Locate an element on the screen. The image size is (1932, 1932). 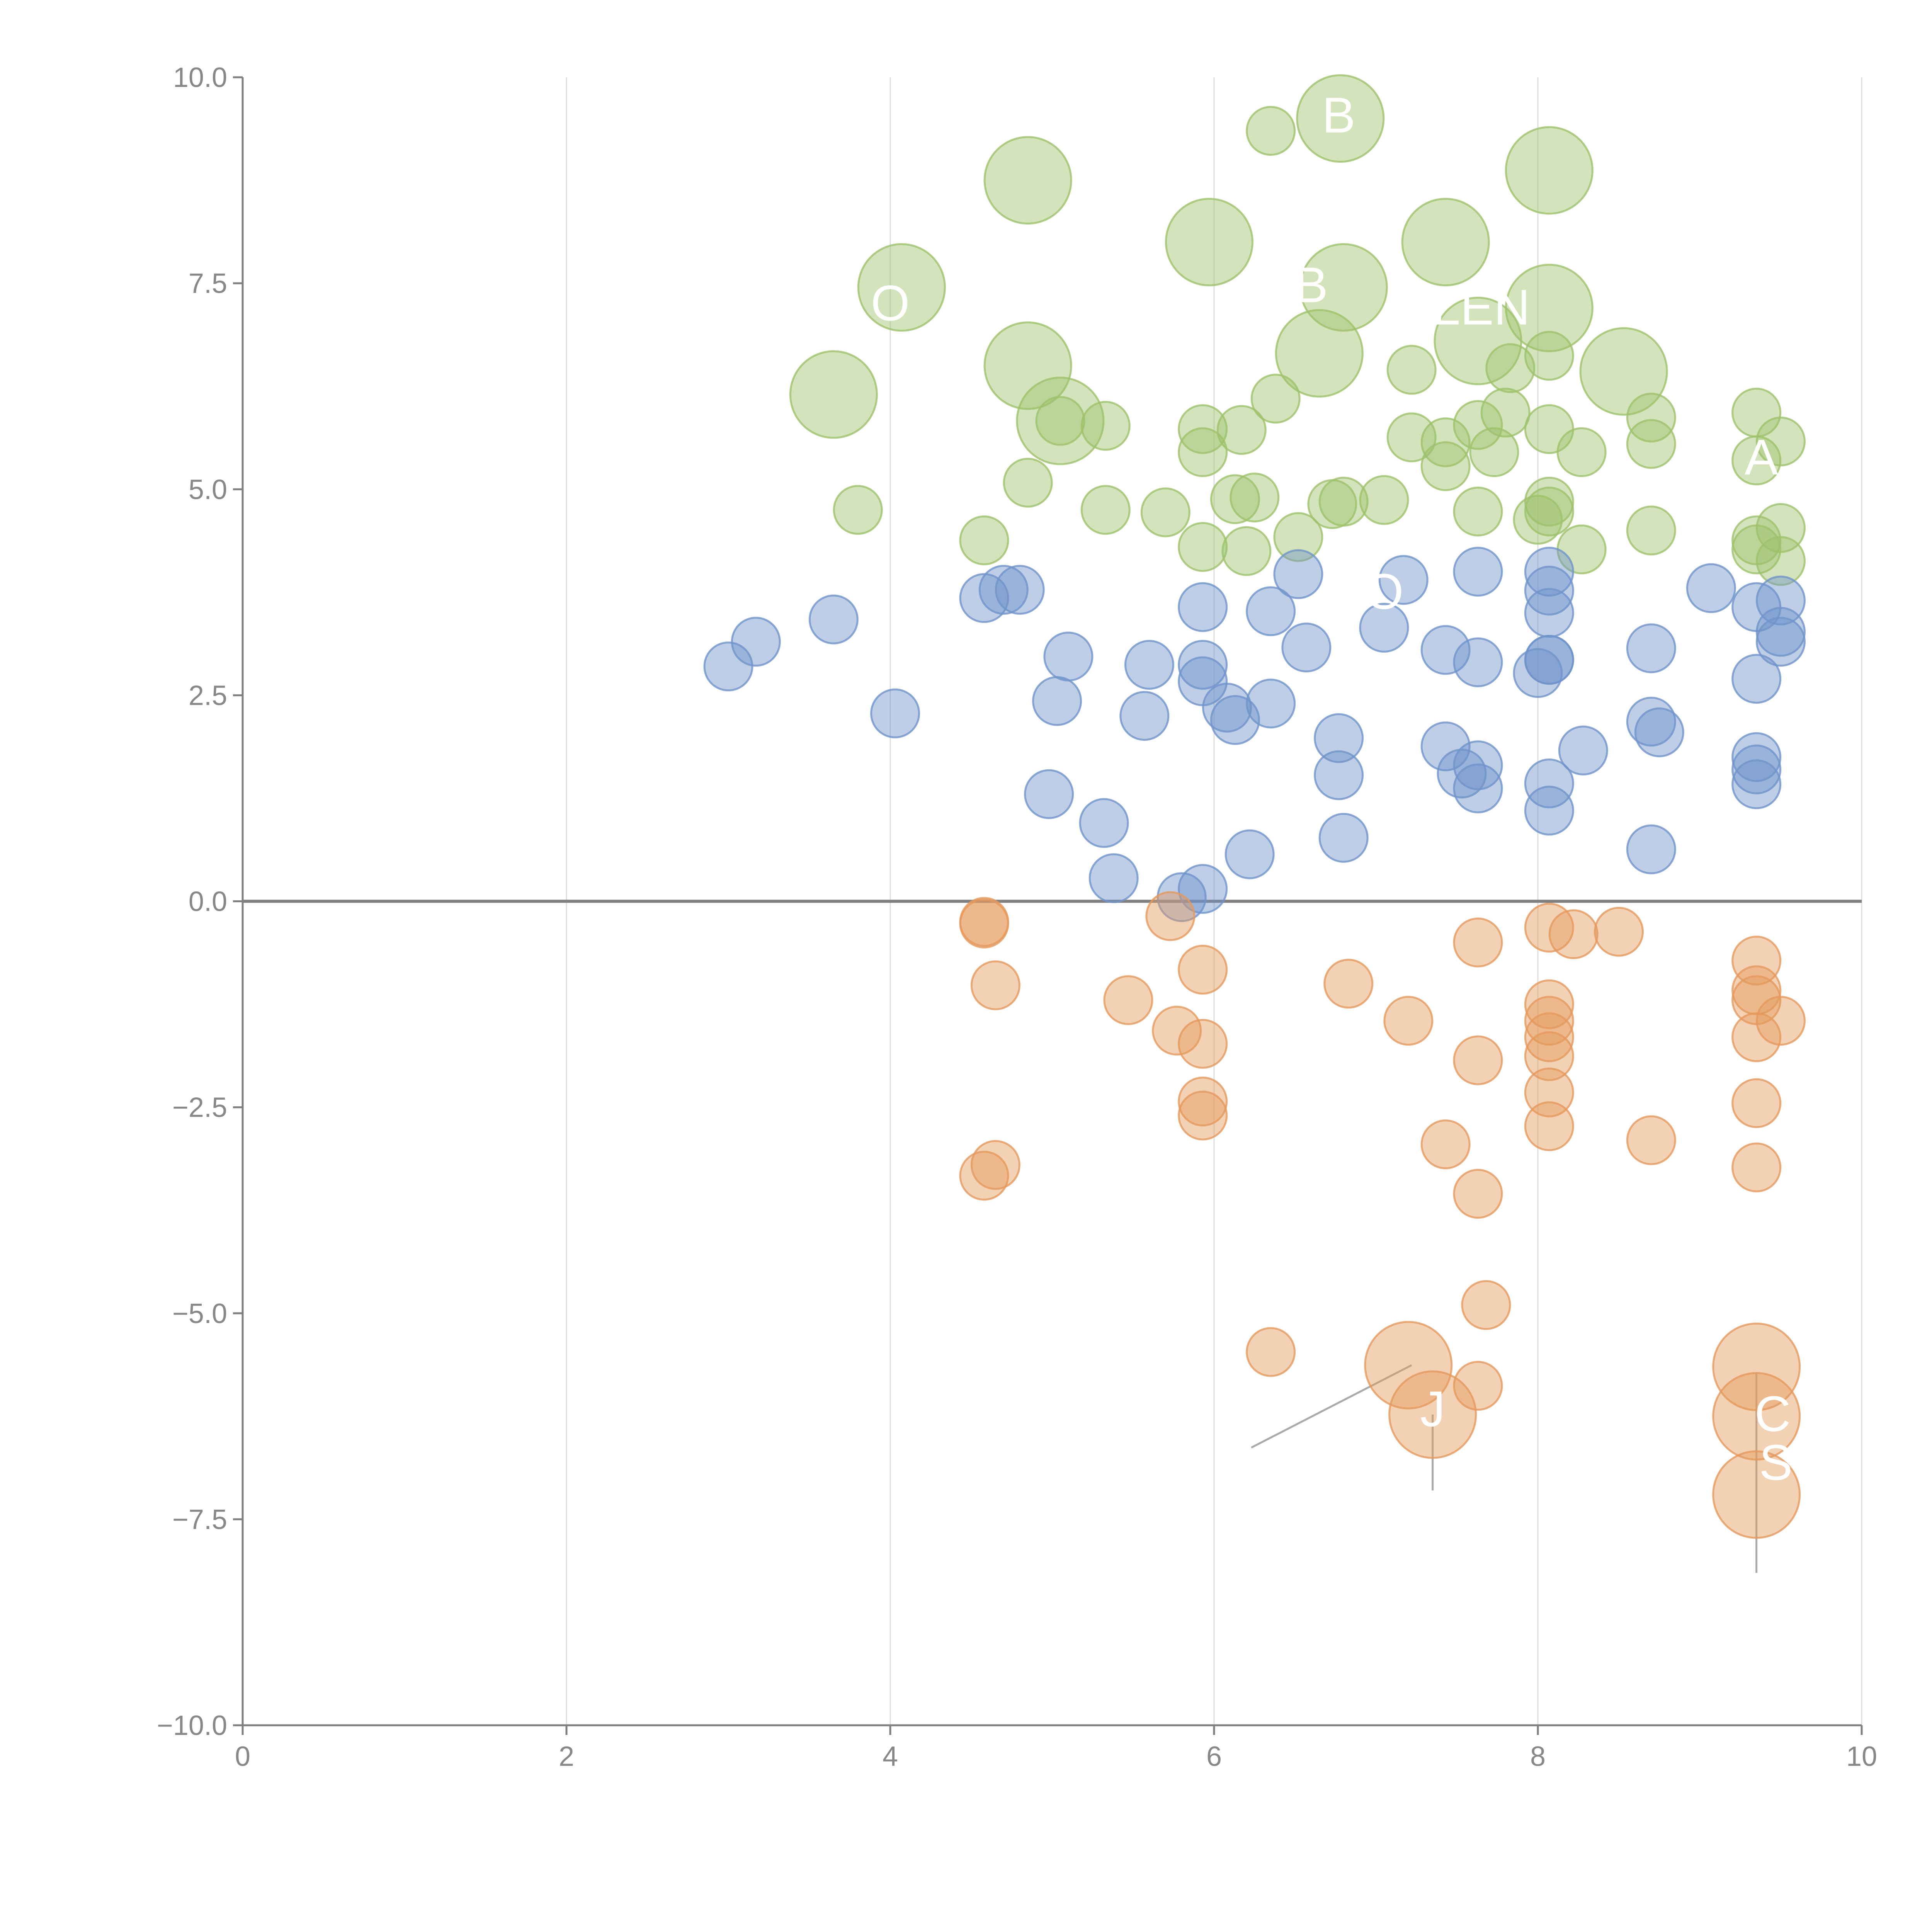
x-tick-label: 10 is located at coordinates (1862, 1756).